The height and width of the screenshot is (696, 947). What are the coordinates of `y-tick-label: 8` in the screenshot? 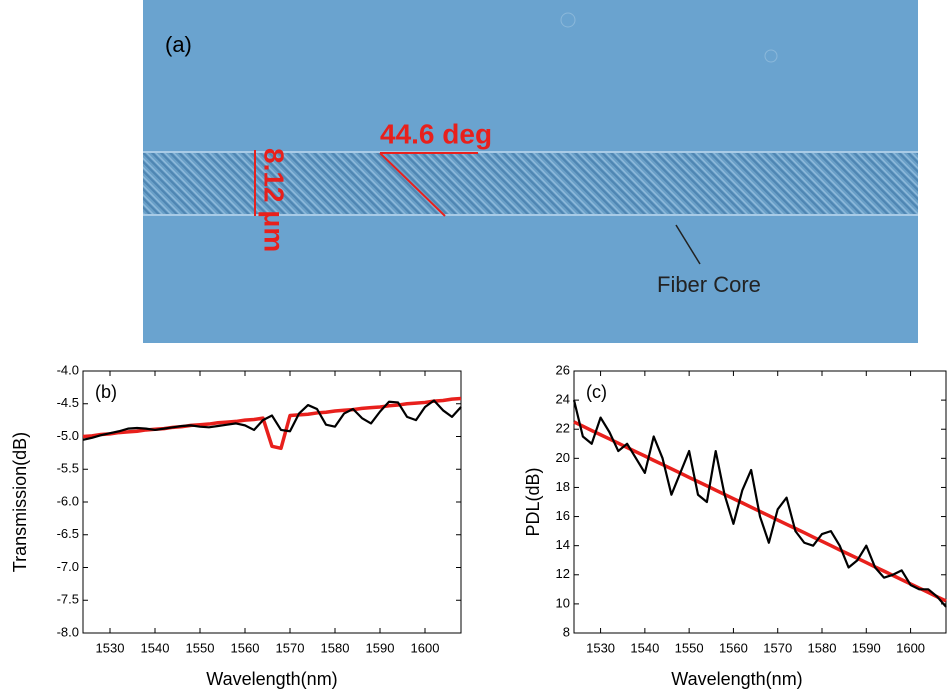 It's located at (566, 631).